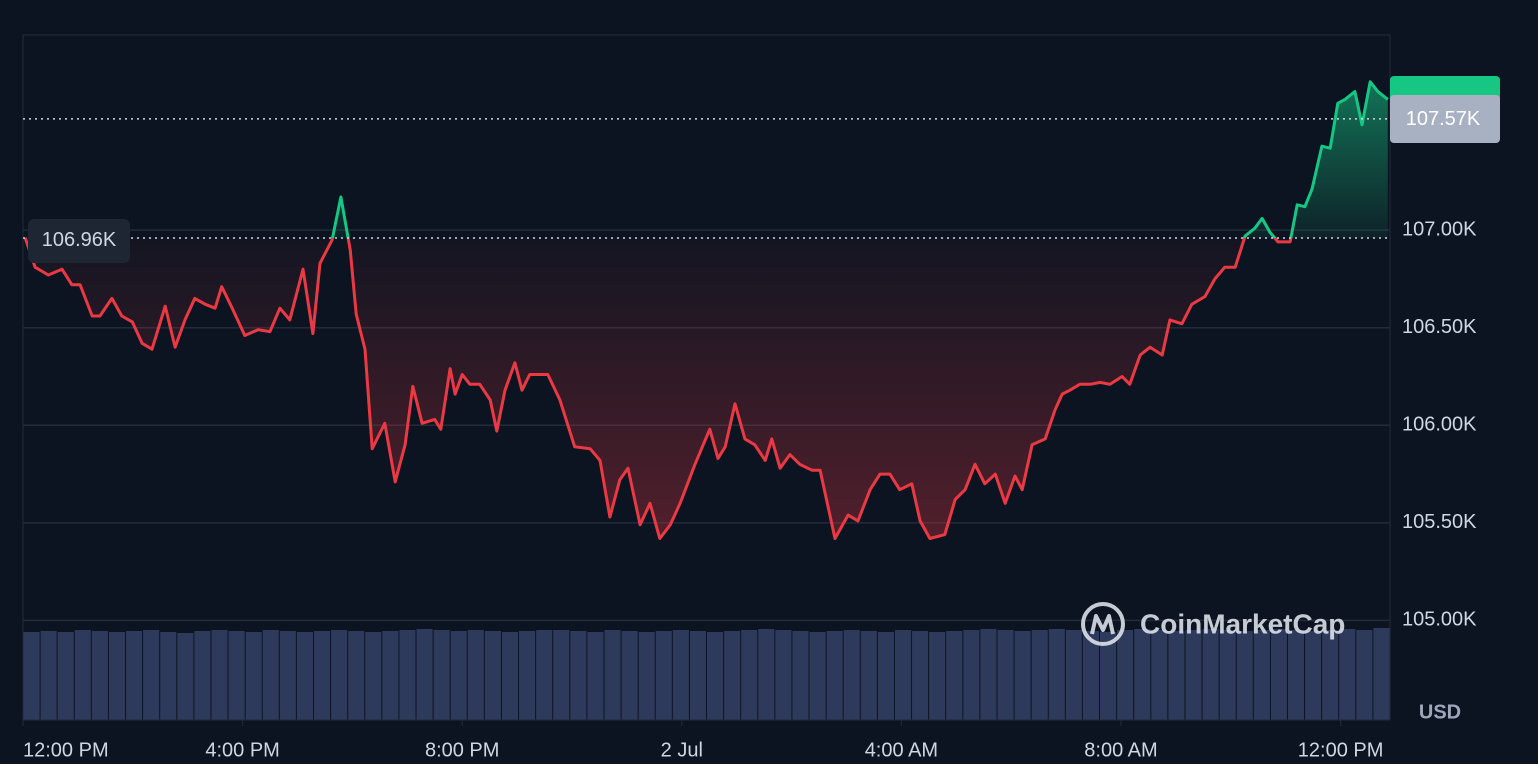 The width and height of the screenshot is (1538, 764). Describe the element at coordinates (1440, 712) in the screenshot. I see `currency-label: USD` at that location.